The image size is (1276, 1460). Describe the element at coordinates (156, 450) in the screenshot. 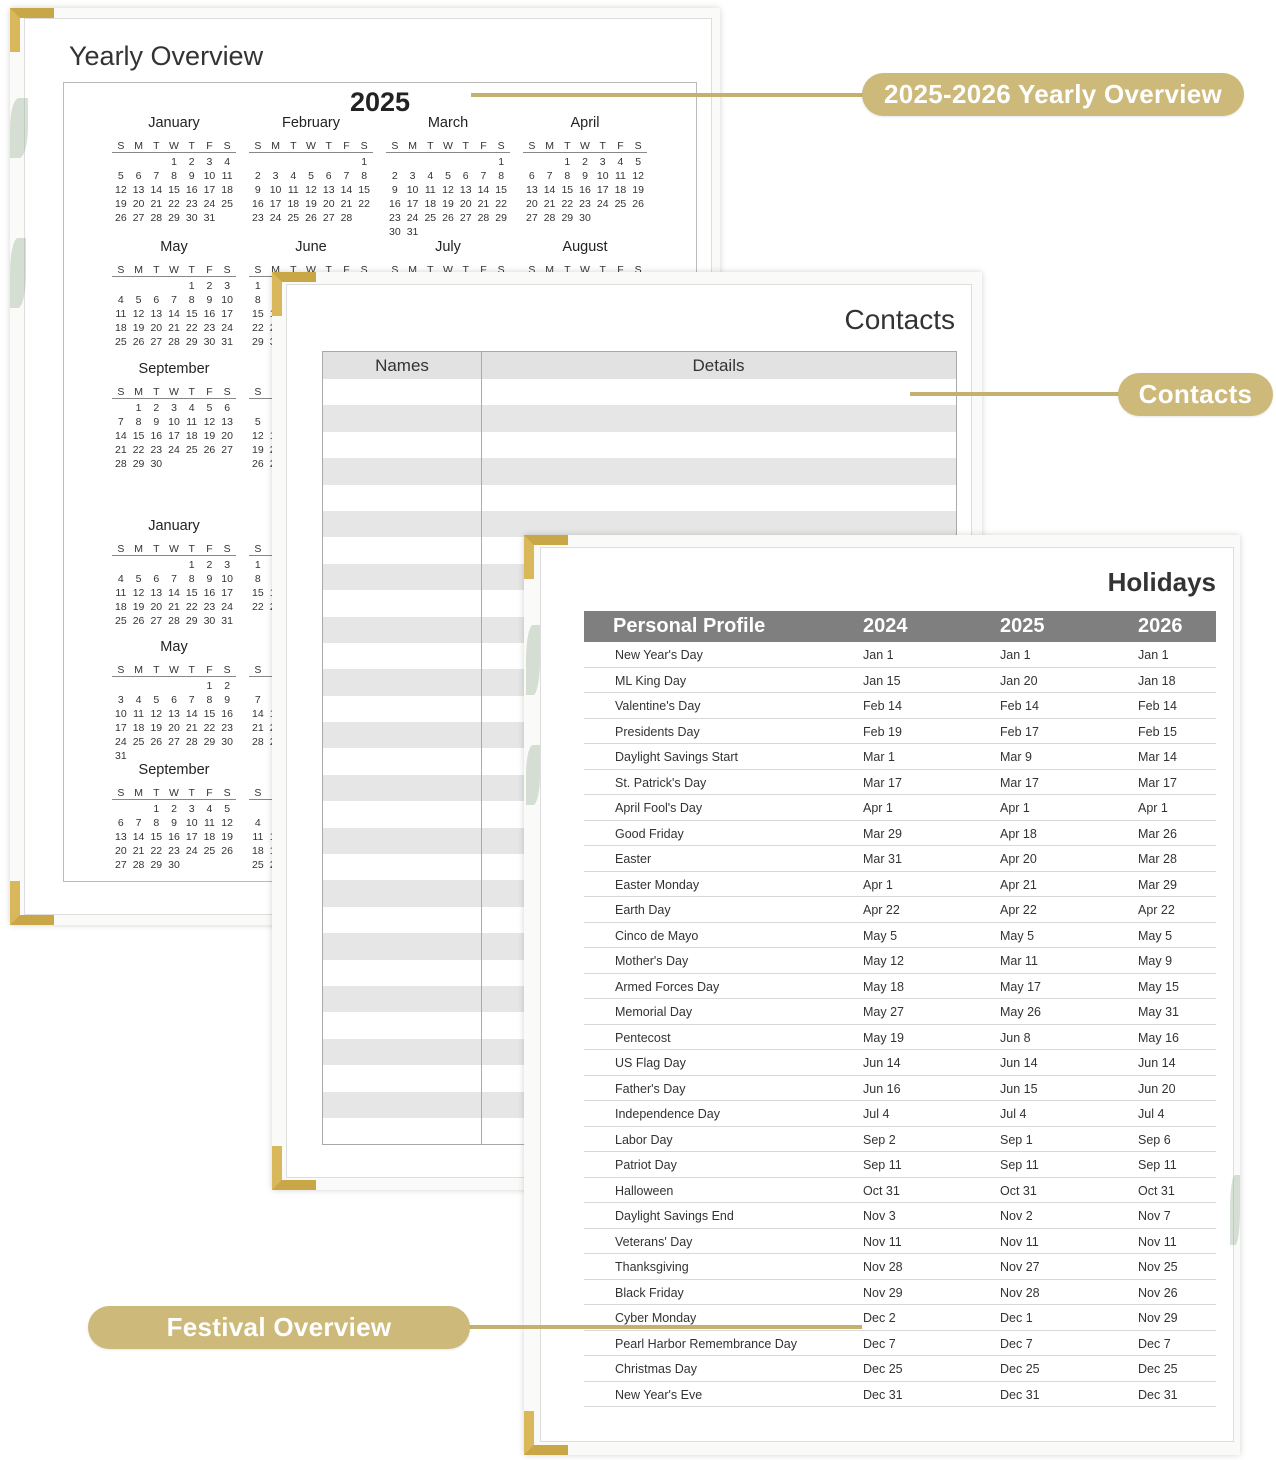

I see `day-cell: 23` at that location.